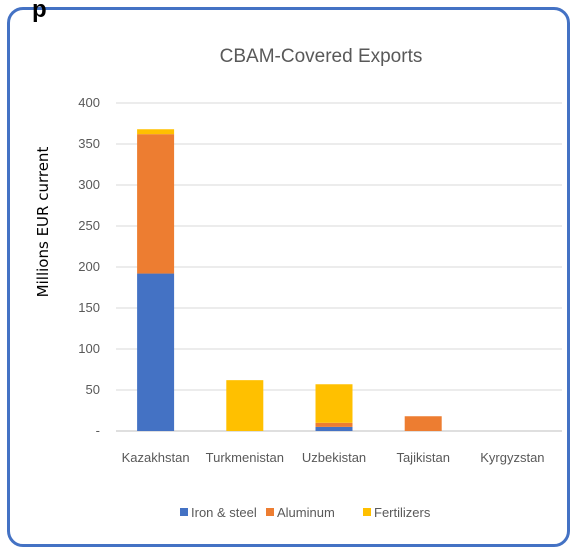 This screenshot has width=576, height=547. Describe the element at coordinates (89, 184) in the screenshot. I see `y-tick-label: 300` at that location.